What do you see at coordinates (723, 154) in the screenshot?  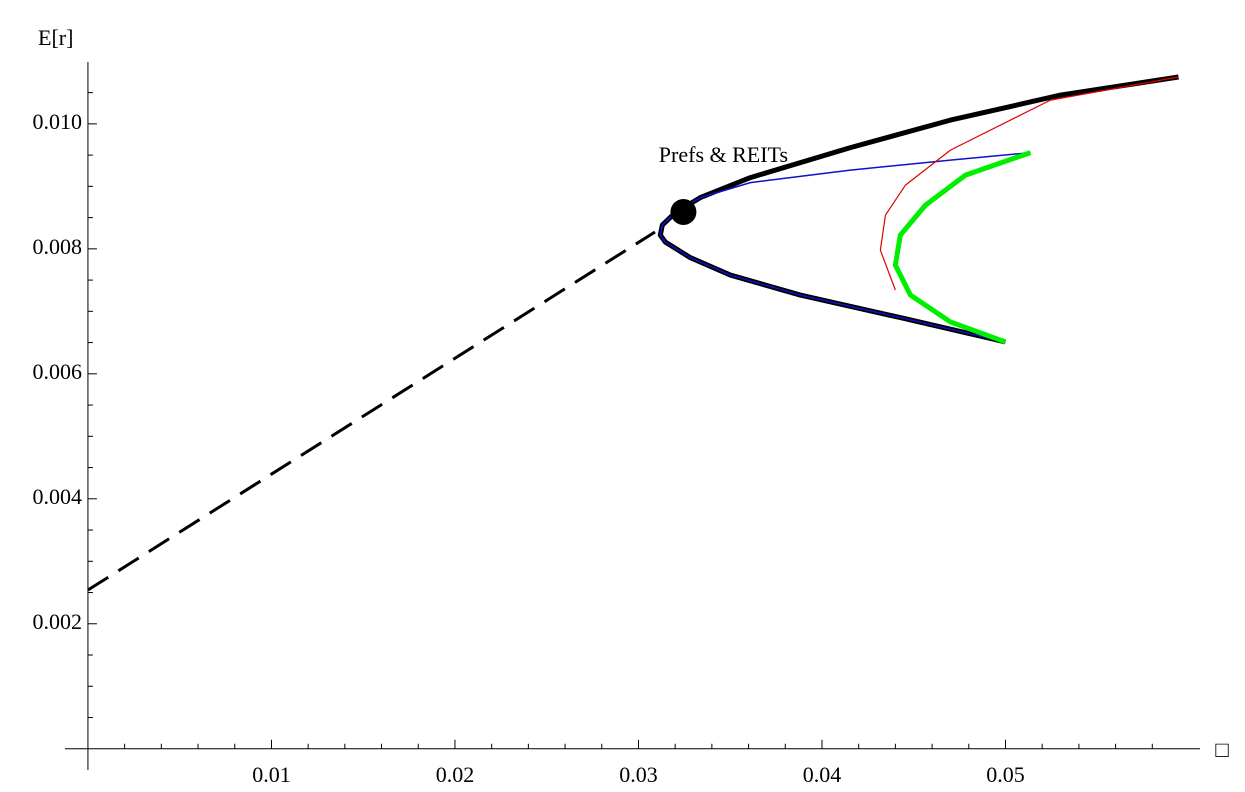 I see `point-label: Prefs & REITs` at bounding box center [723, 154].